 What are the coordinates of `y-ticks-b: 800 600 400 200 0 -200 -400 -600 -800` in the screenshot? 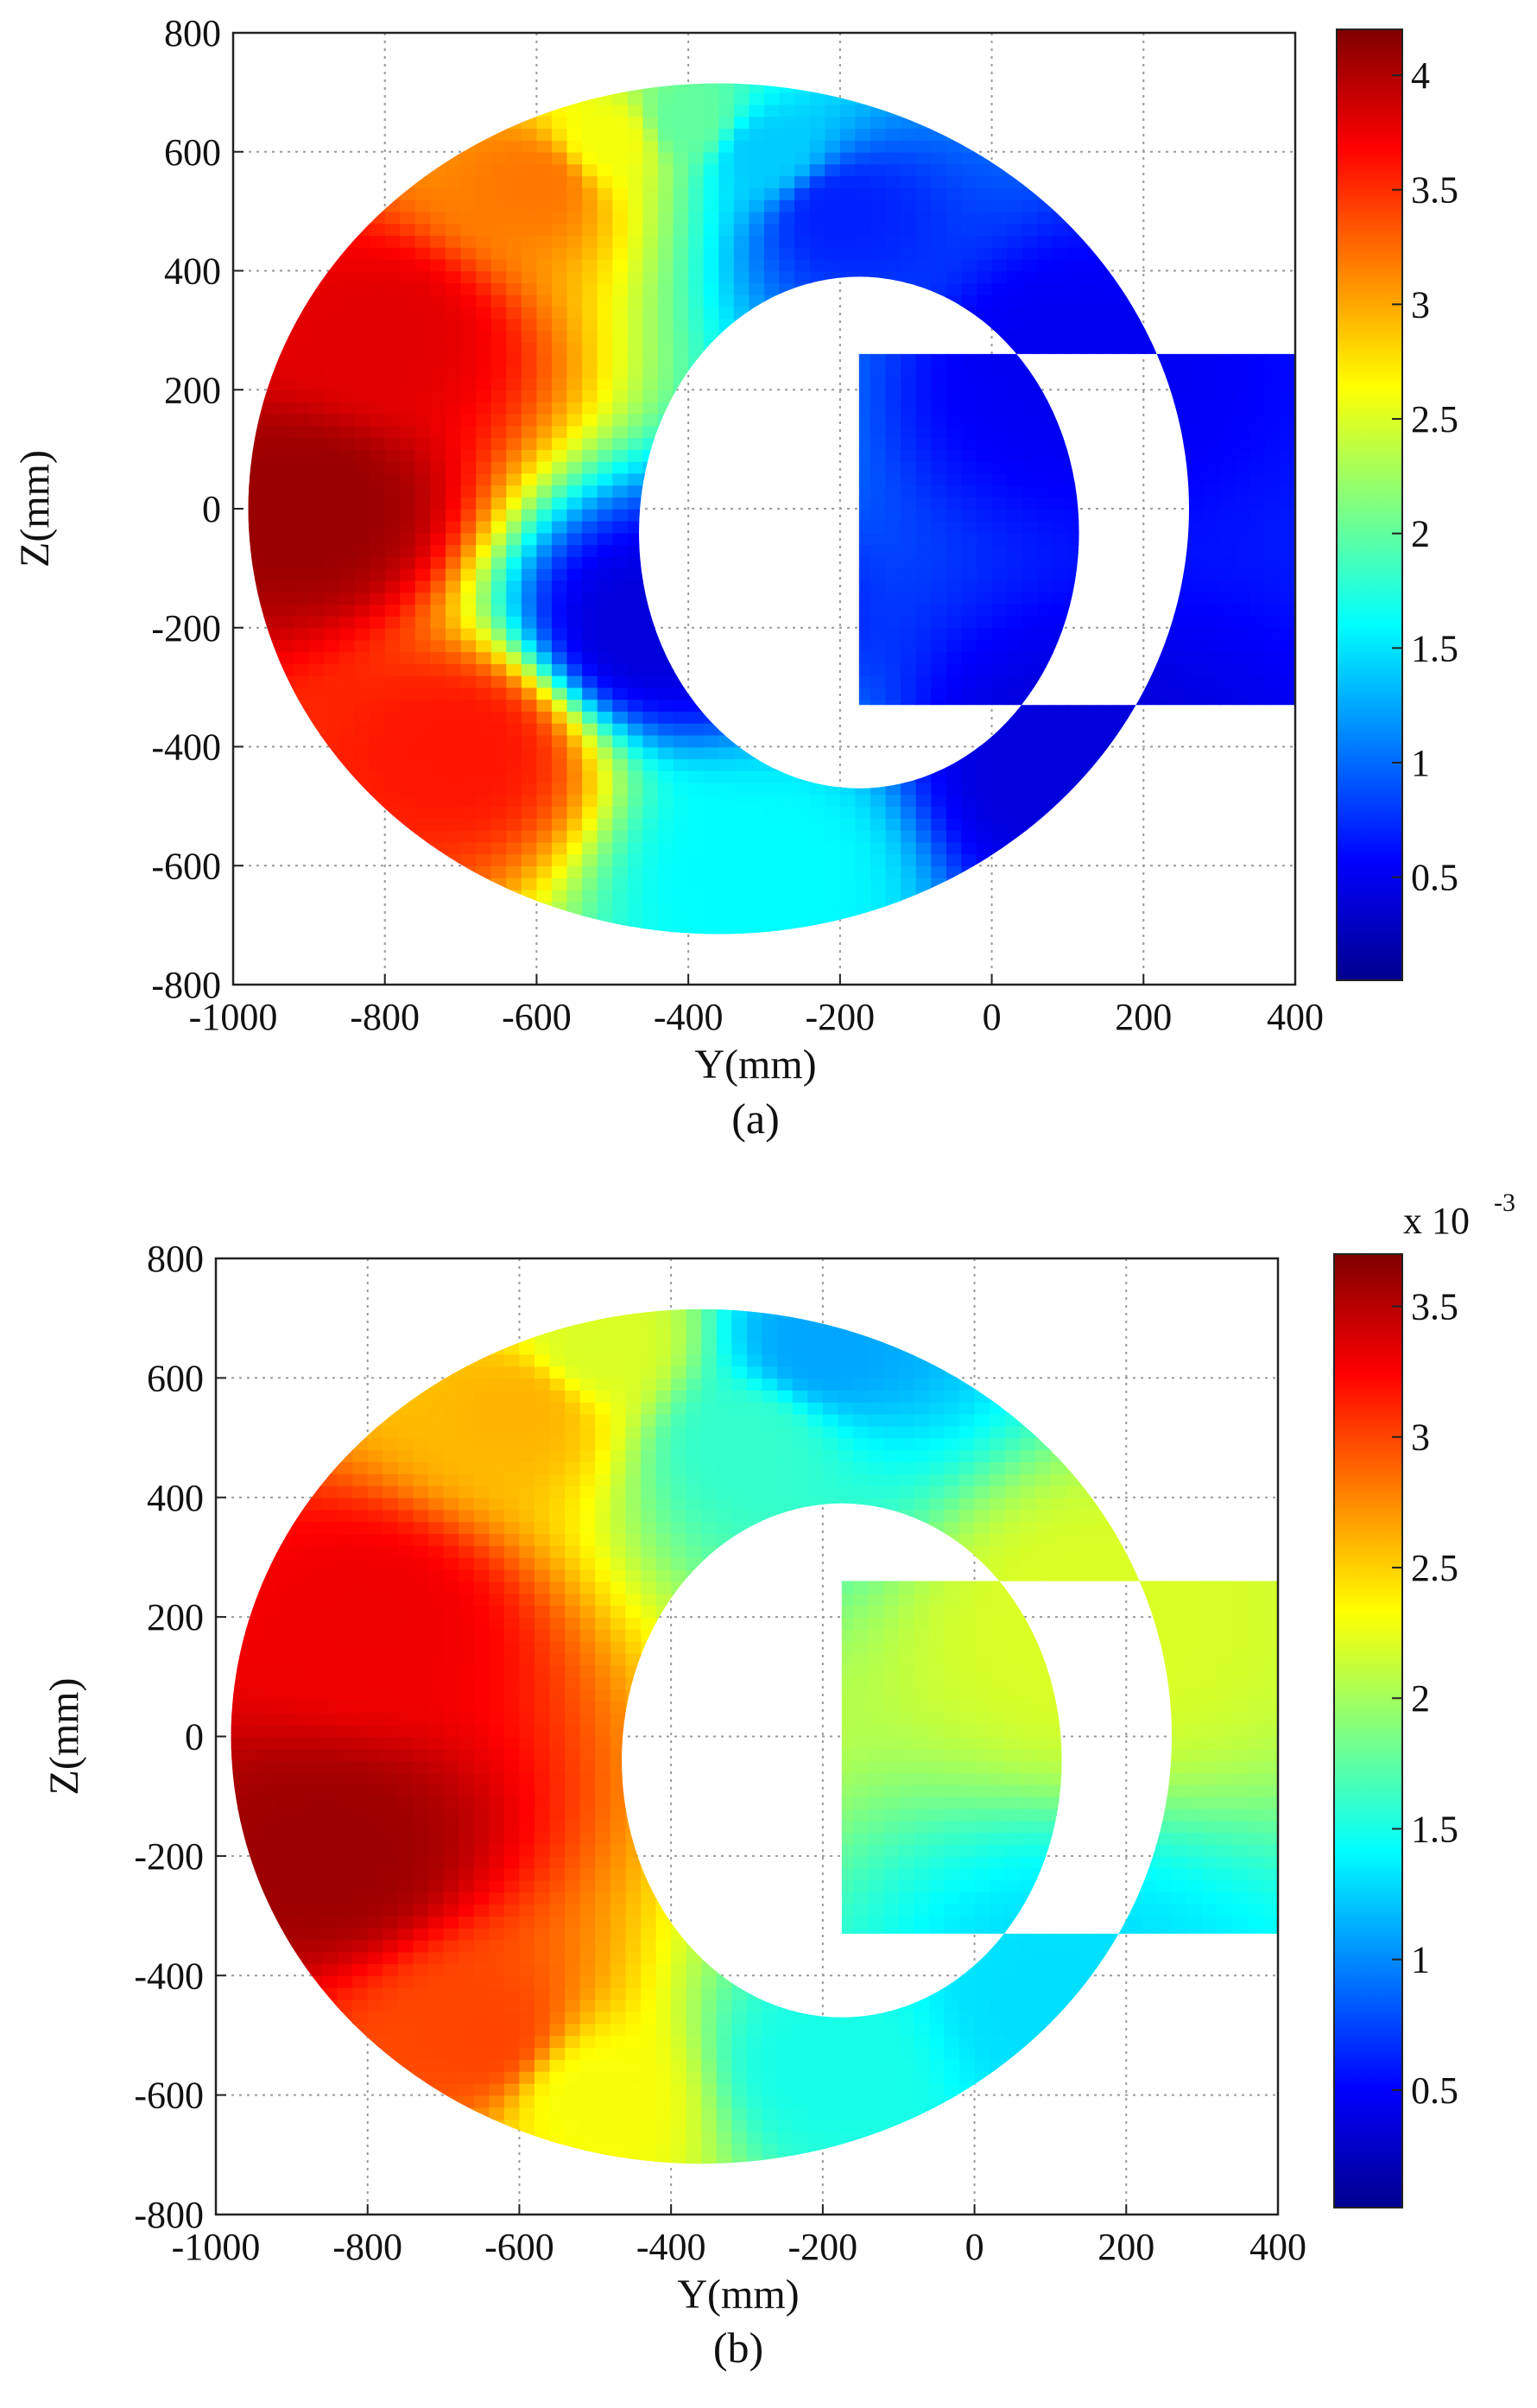 It's located at (180, 1737).